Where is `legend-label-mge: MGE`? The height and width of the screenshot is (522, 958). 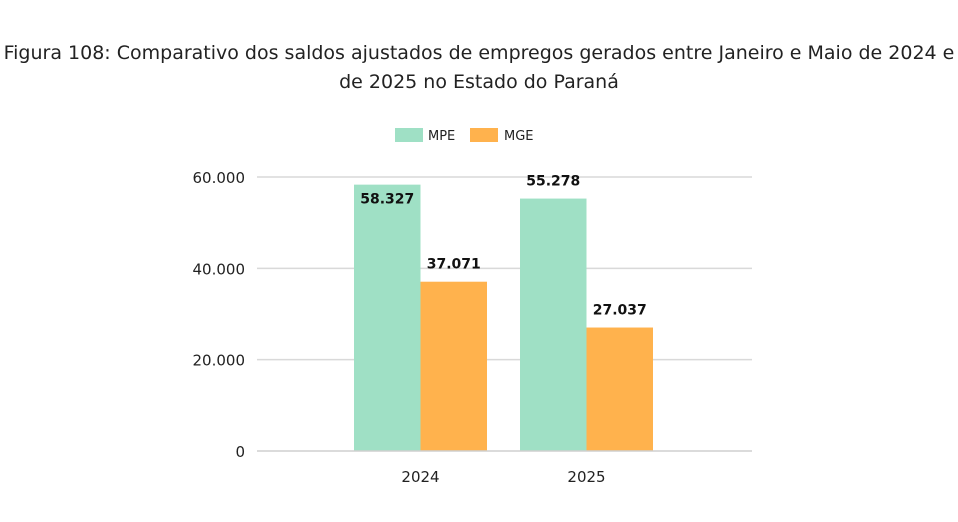 legend-label-mge: MGE is located at coordinates (519, 136).